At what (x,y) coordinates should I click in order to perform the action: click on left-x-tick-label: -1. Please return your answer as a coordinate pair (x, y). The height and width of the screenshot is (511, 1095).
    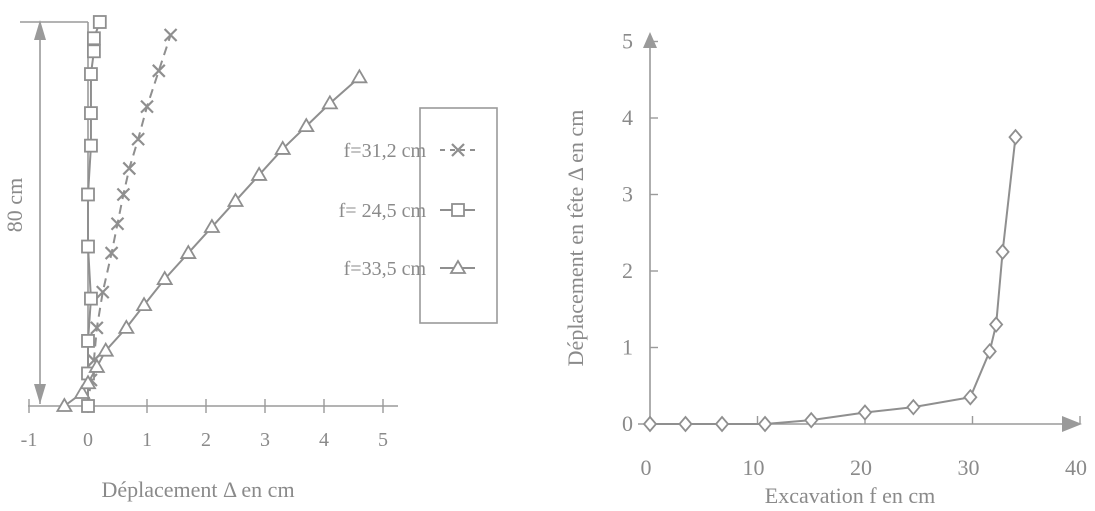
    Looking at the image, I should click on (29, 440).